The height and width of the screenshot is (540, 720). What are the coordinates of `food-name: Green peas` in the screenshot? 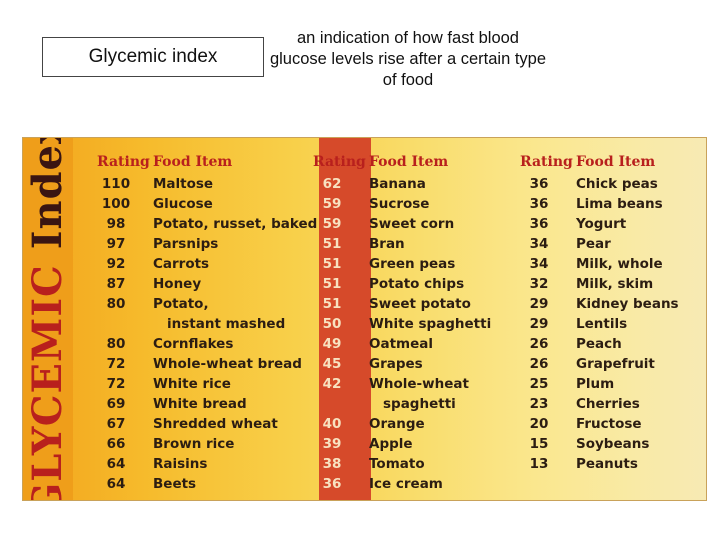 It's located at (412, 264).